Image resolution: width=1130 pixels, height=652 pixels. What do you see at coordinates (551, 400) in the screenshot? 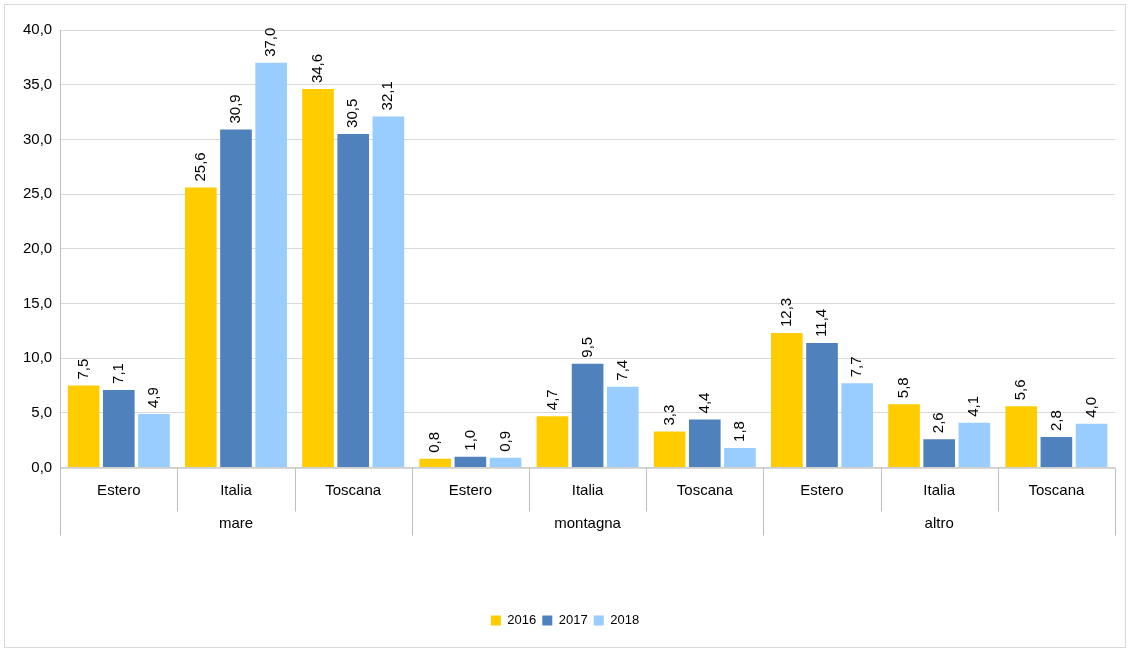
I see `data-label: 4,7` at bounding box center [551, 400].